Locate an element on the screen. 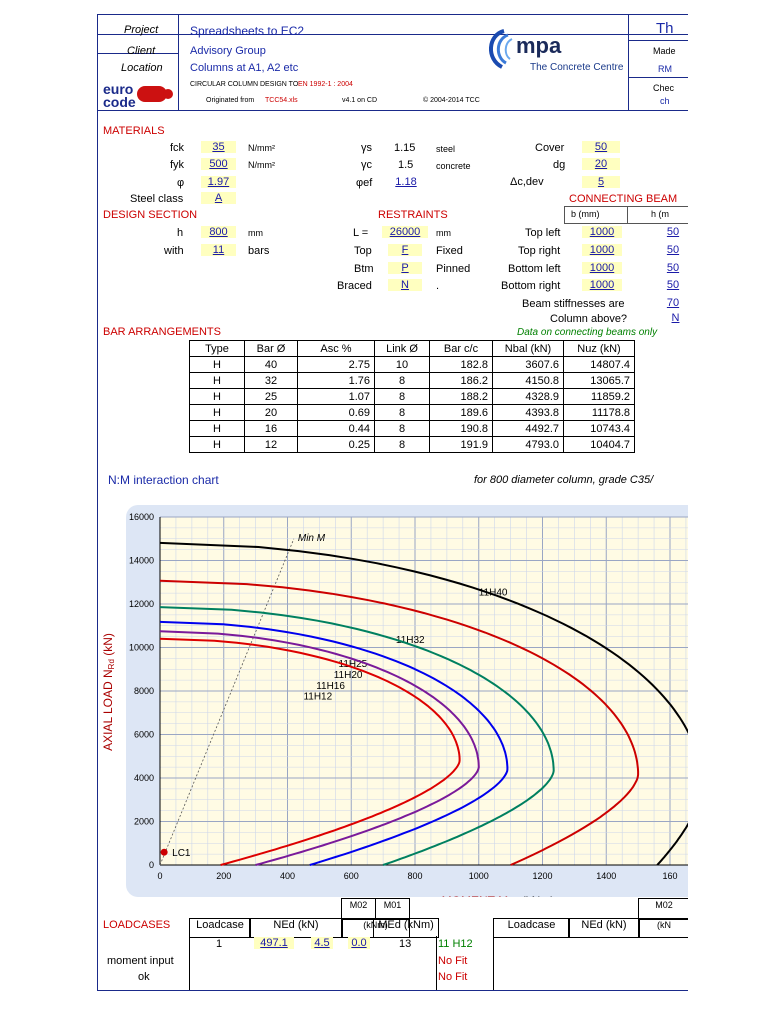 The image size is (768, 1024). fyk-unit: N/mm² is located at coordinates (261, 165).